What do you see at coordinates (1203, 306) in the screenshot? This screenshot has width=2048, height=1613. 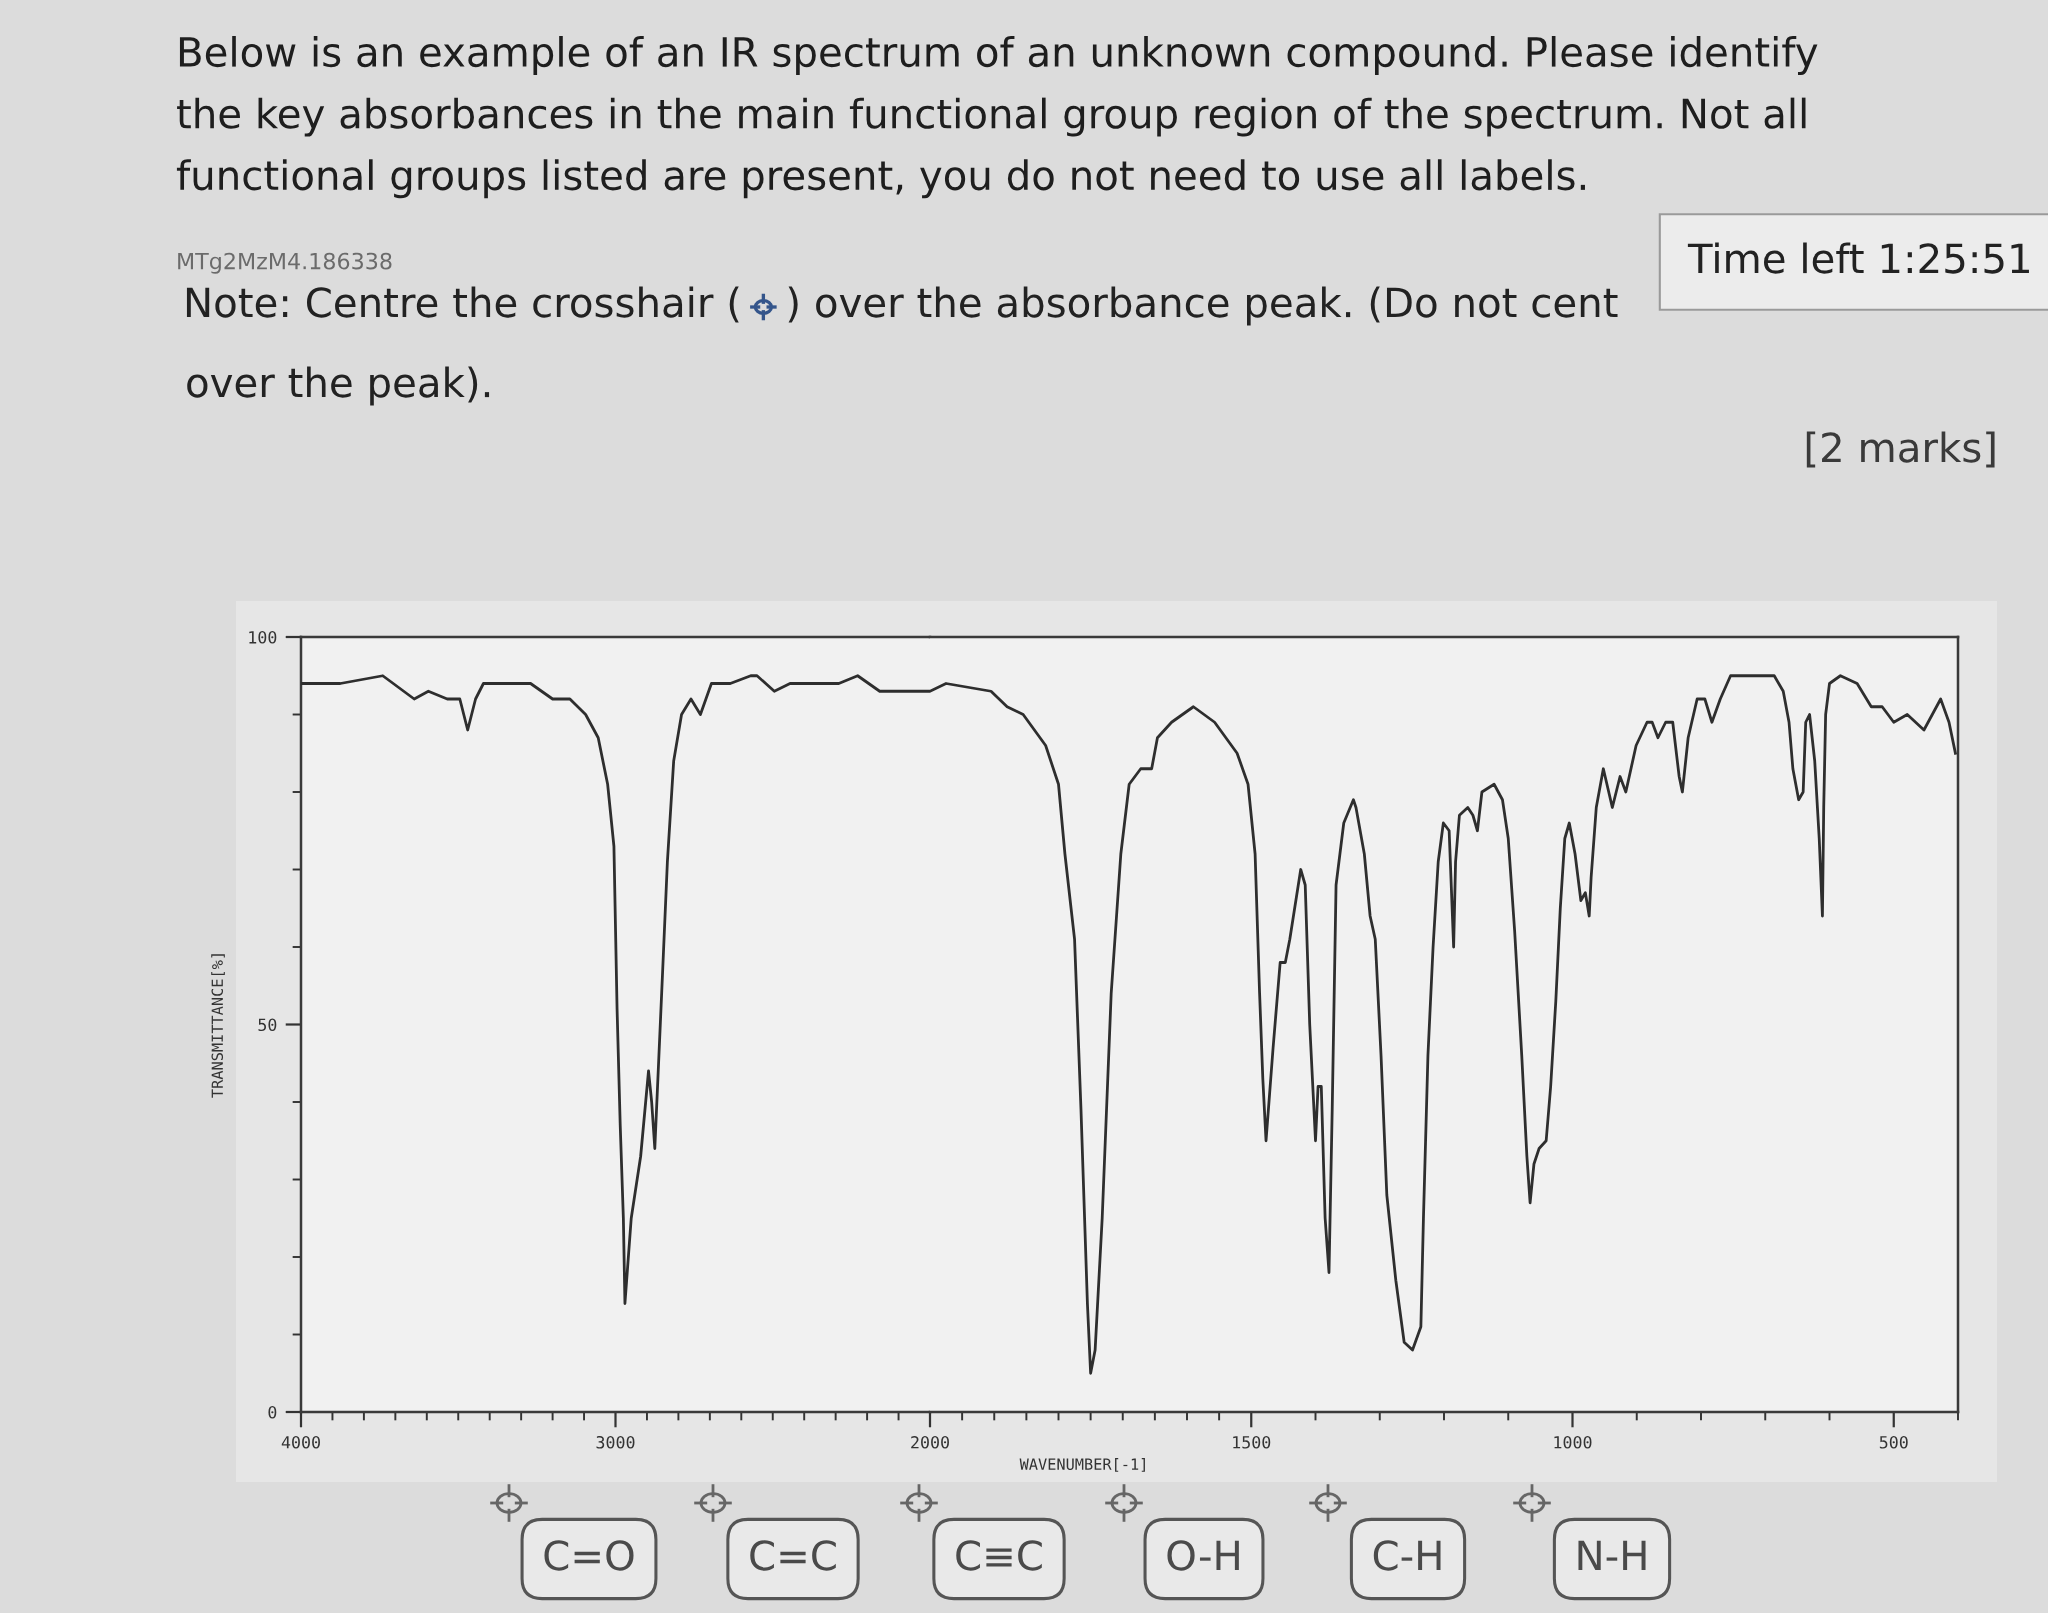 I see `text: ) over the absorbance peak. (Do not cent` at bounding box center [1203, 306].